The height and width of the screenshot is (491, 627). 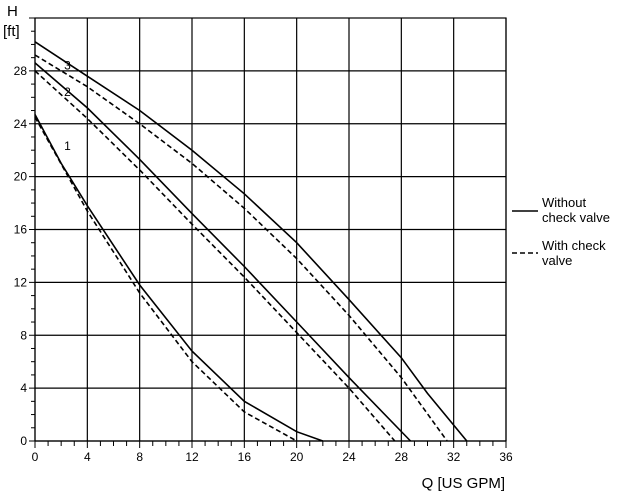 What do you see at coordinates (67, 146) in the screenshot?
I see `curve-label-1: 1` at bounding box center [67, 146].